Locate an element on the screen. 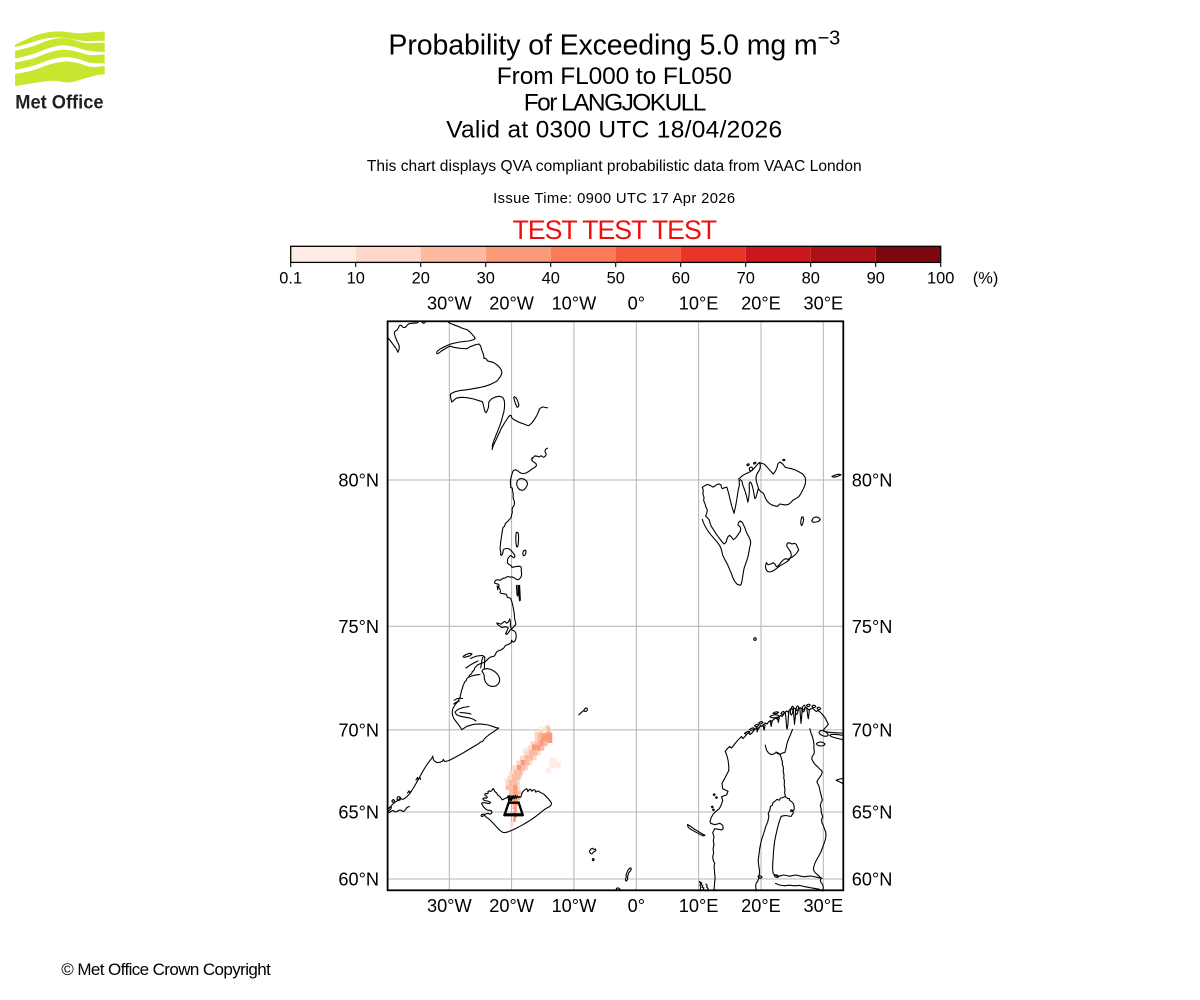 Image resolution: width=1200 pixels, height=1000 pixels. svg-text: 0.1 is located at coordinates (290, 278).